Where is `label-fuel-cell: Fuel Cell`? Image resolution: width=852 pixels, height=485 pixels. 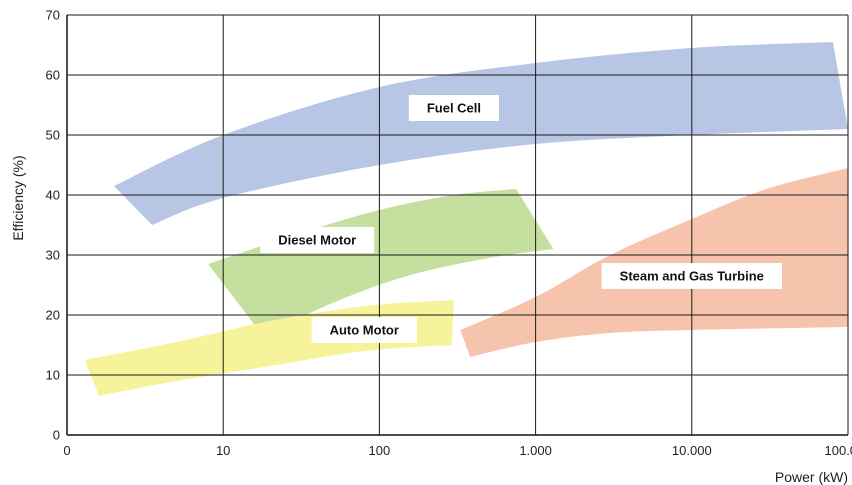
label-fuel-cell: Fuel Cell is located at coordinates (453, 108).